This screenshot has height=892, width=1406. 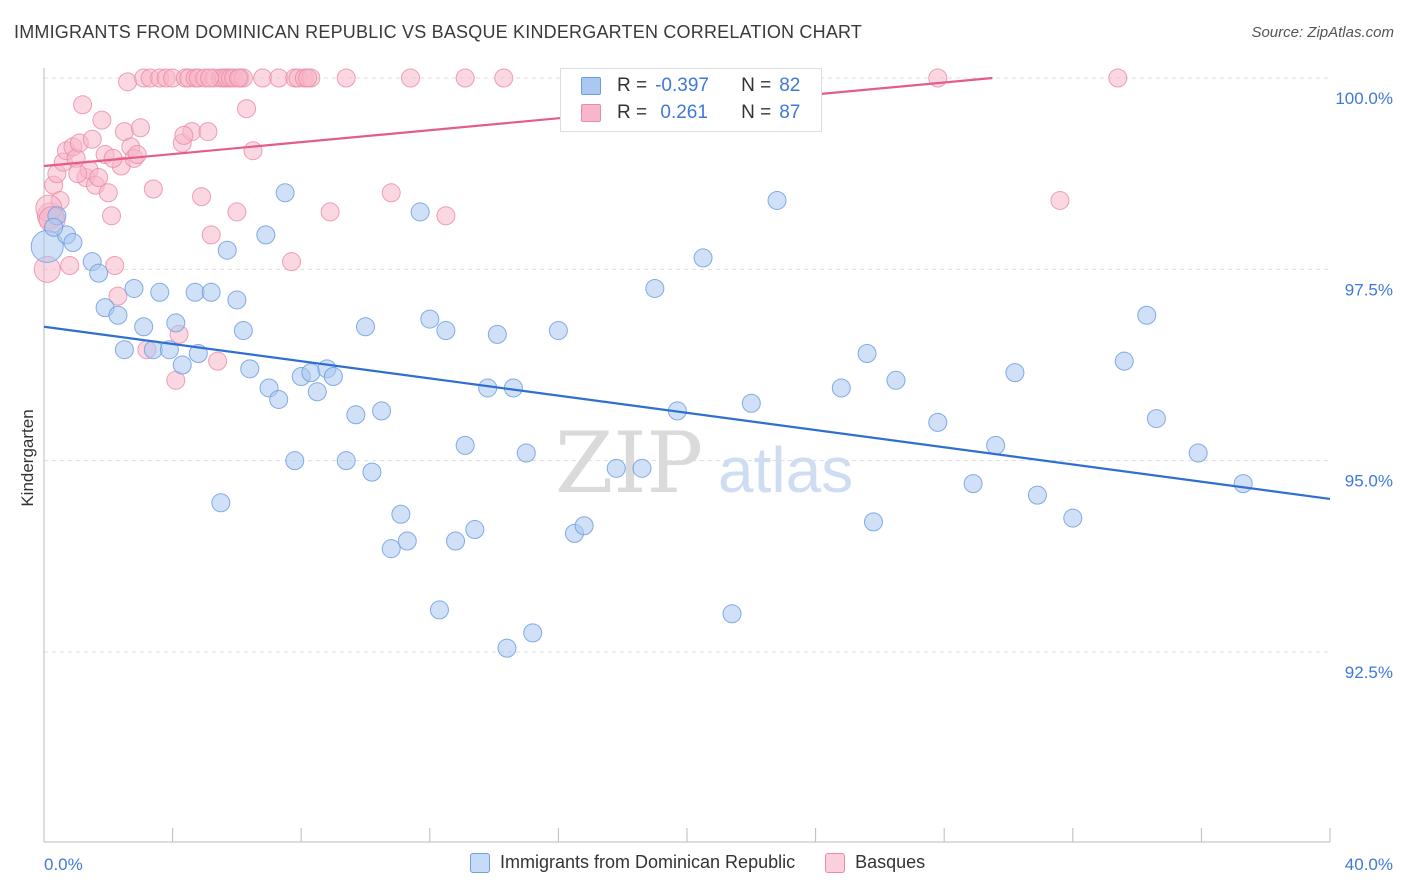 What do you see at coordinates (1369, 864) in the screenshot?
I see `x-tick-label: 40.0%` at bounding box center [1369, 864].